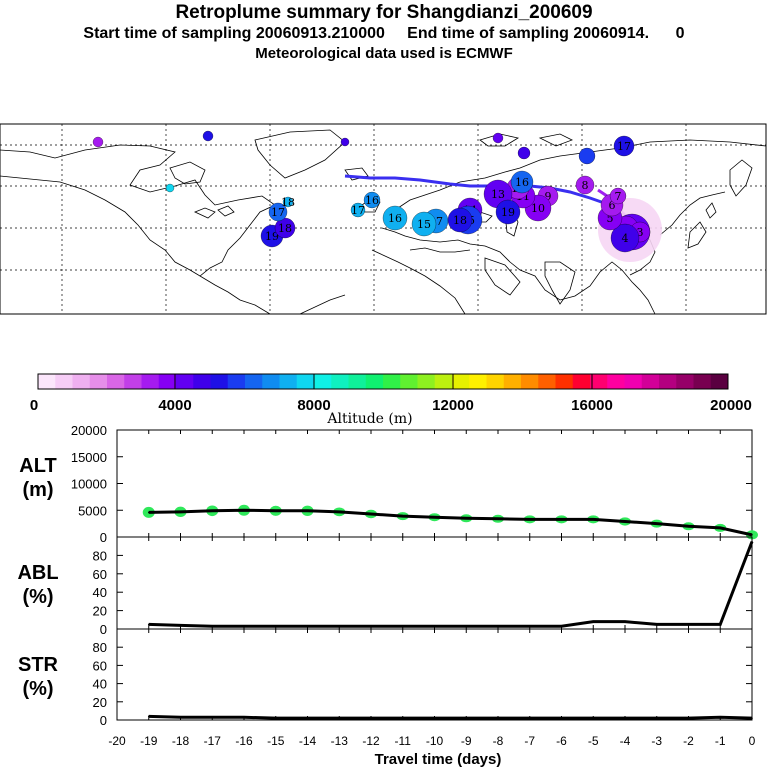 The width and height of the screenshot is (768, 768). What do you see at coordinates (498, 194) in the screenshot?
I see `plume-day-label: 13` at bounding box center [498, 194].